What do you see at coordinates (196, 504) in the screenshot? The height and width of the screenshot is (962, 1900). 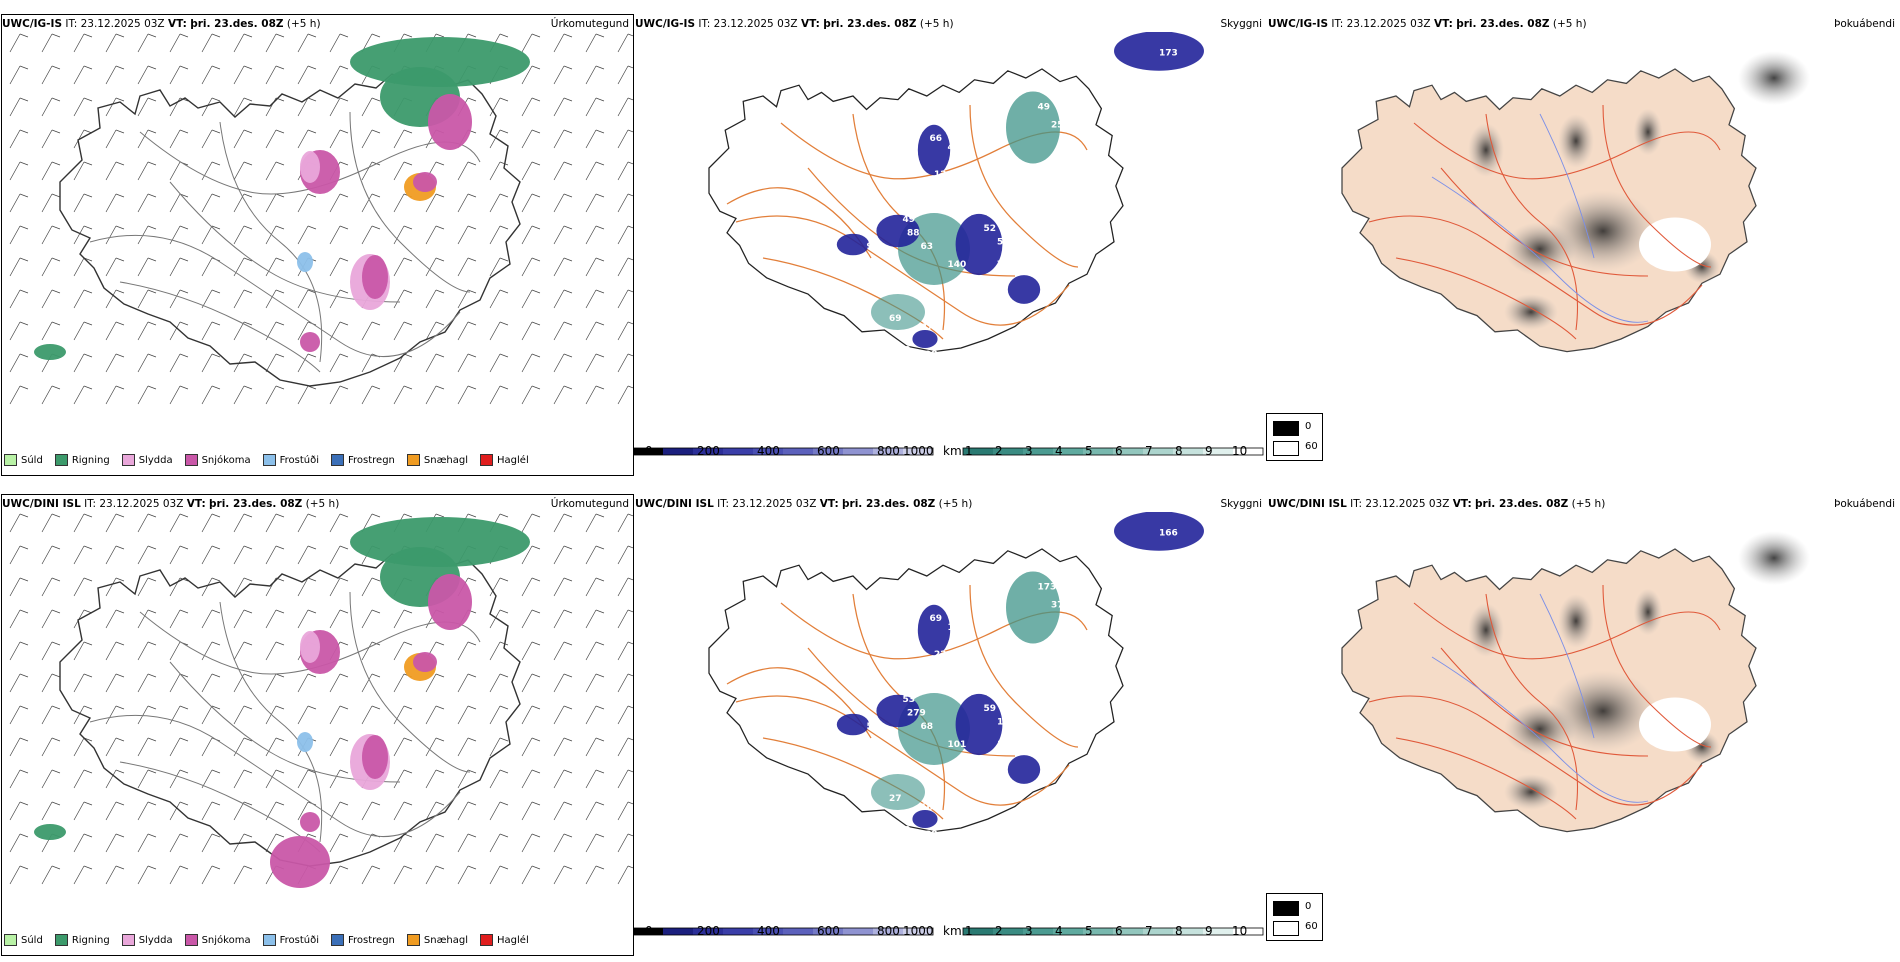 I see `vt-label: VT:` at bounding box center [196, 504].